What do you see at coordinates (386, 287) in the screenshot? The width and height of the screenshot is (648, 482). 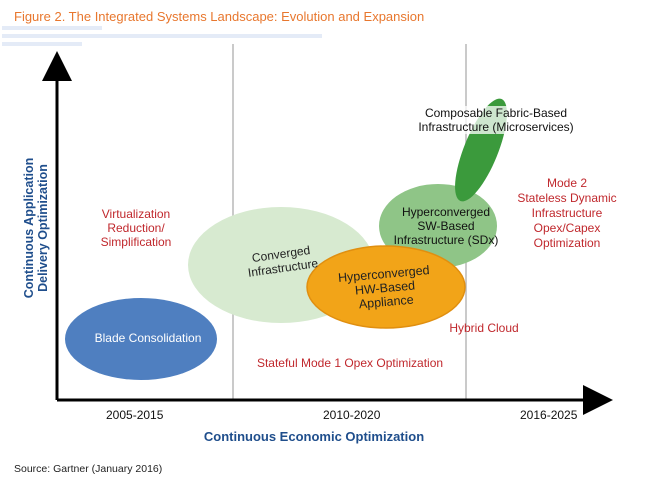 I see `hyperconverged-hw-blob` at bounding box center [386, 287].